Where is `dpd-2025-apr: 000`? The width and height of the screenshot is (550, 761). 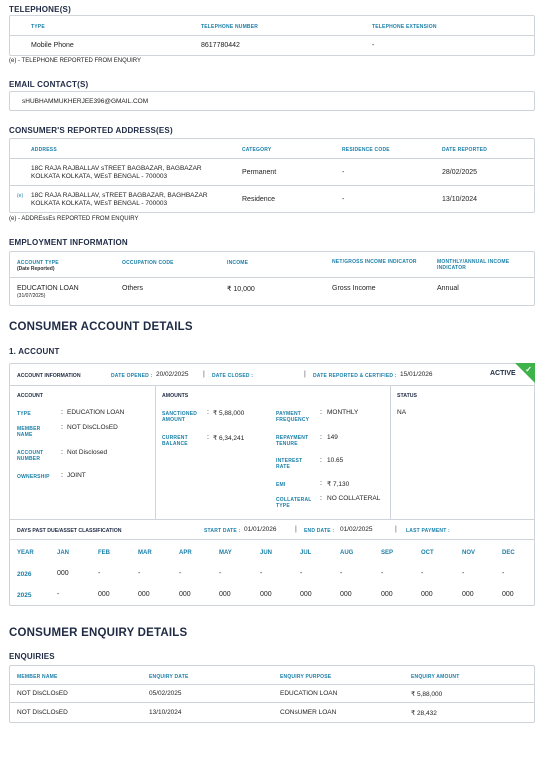
dpd-2025-apr: 000 is located at coordinates (185, 594).